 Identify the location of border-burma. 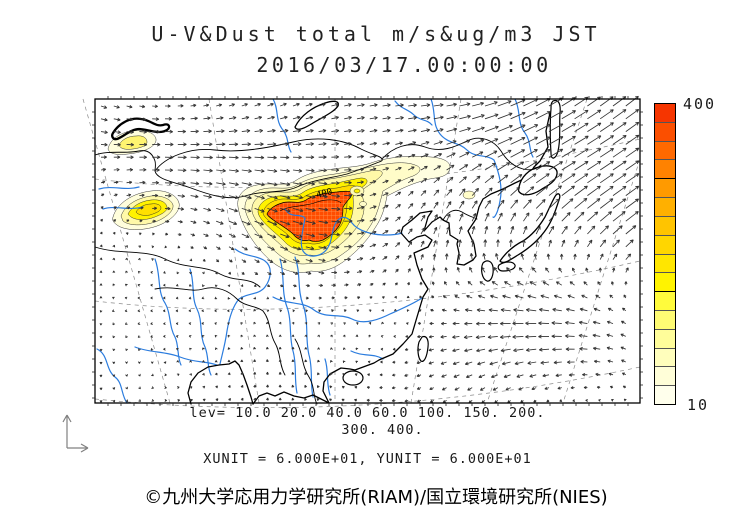
(274, 343).